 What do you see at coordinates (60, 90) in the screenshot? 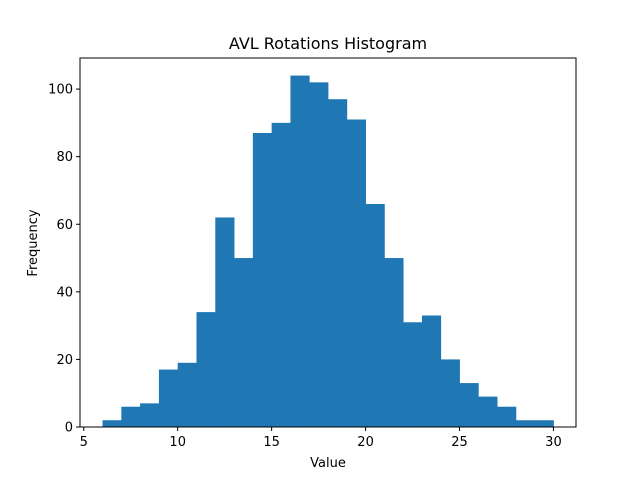
I see `y-tick-label: 100` at bounding box center [60, 90].